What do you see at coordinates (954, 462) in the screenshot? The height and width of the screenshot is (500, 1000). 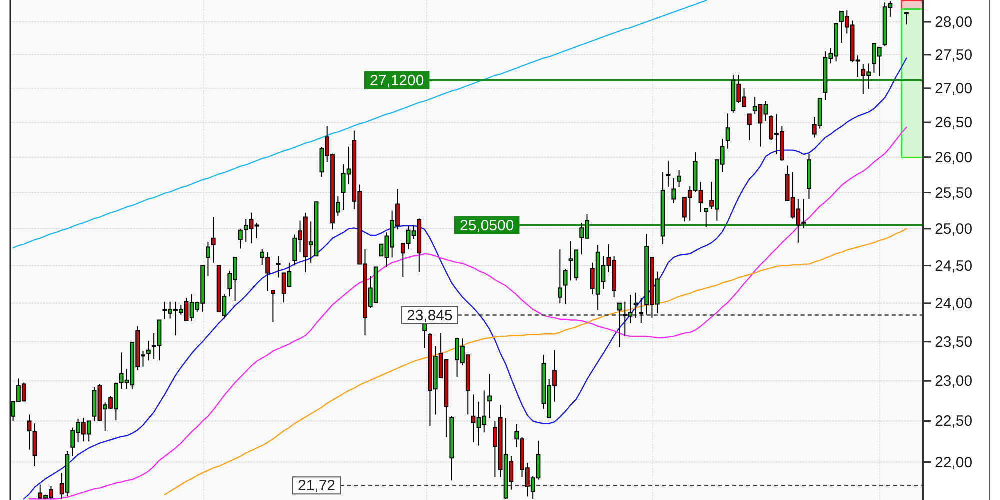 I see `y-tick-label: 22,00` at bounding box center [954, 462].